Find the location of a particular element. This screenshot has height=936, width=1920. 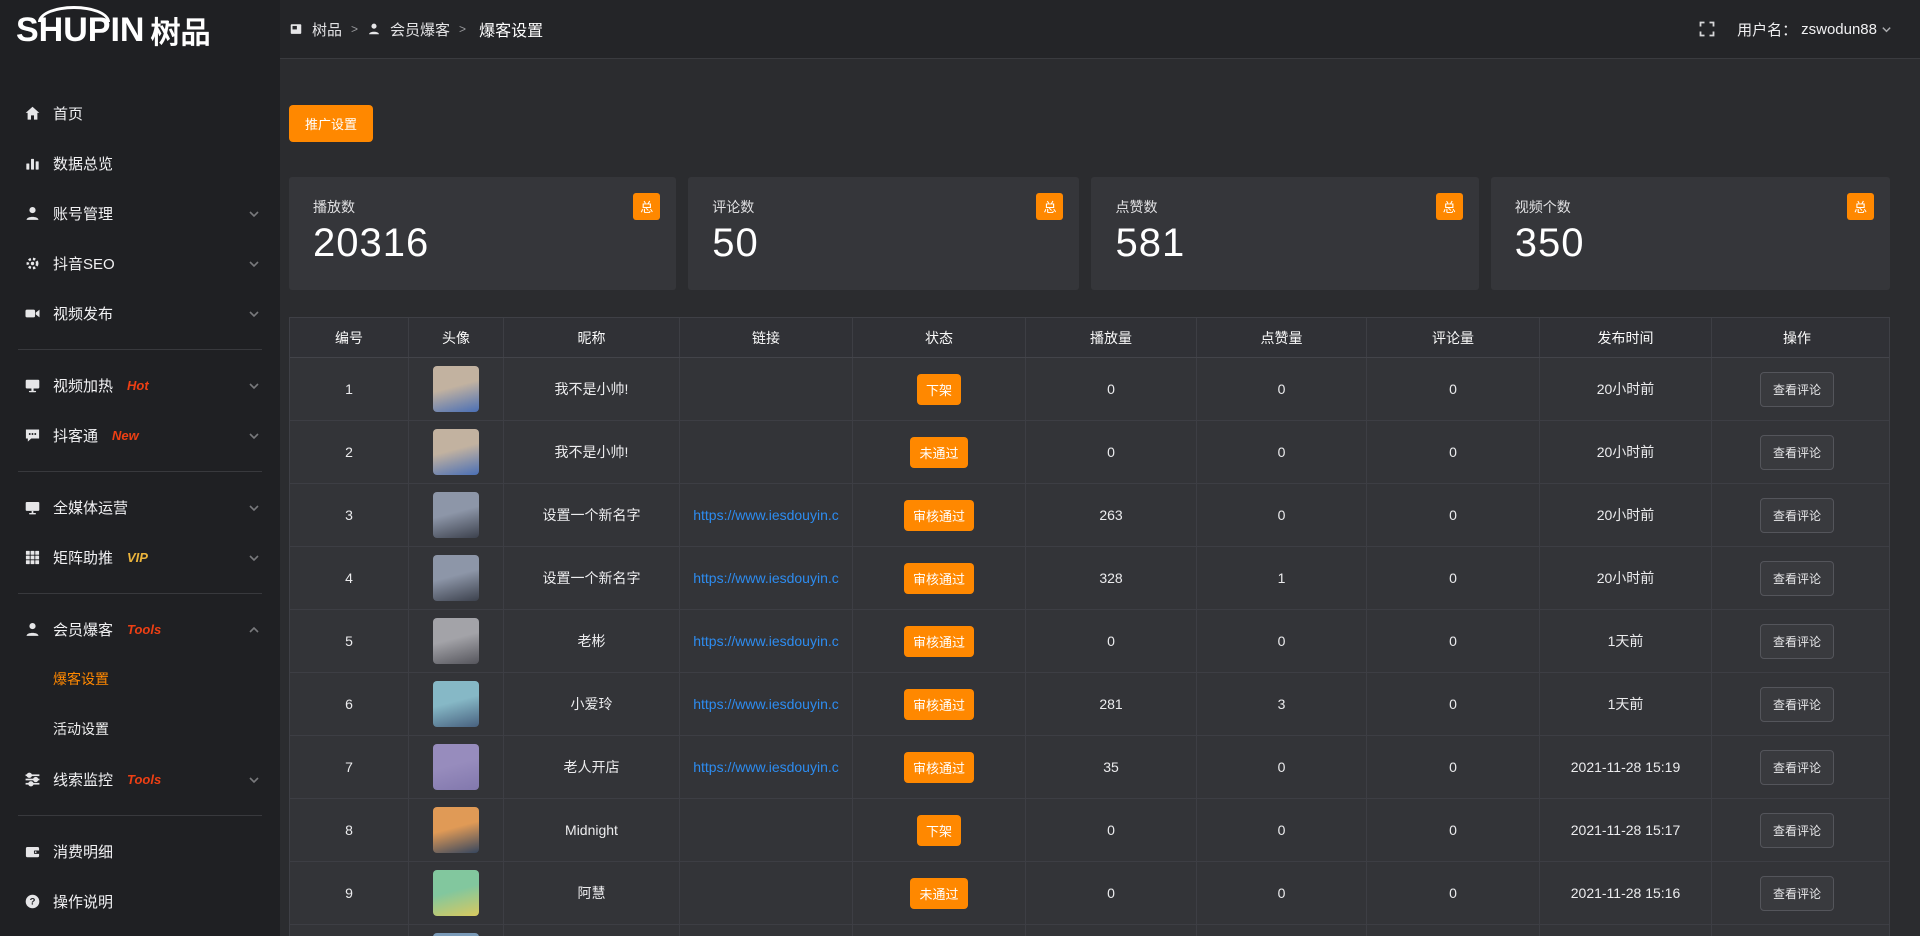

table-header-cell: 状态 is located at coordinates (939, 337).